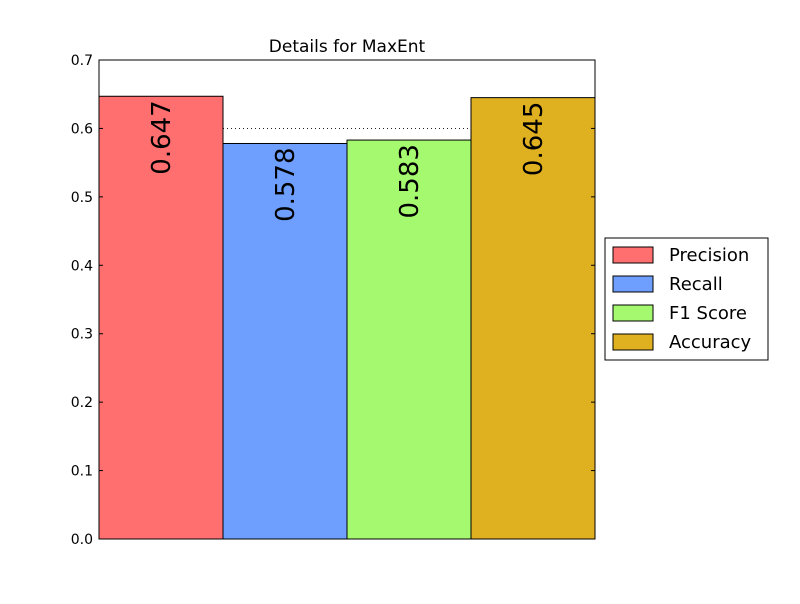 The height and width of the screenshot is (604, 800). What do you see at coordinates (710, 342) in the screenshot?
I see `legend-label: Accuracy` at bounding box center [710, 342].